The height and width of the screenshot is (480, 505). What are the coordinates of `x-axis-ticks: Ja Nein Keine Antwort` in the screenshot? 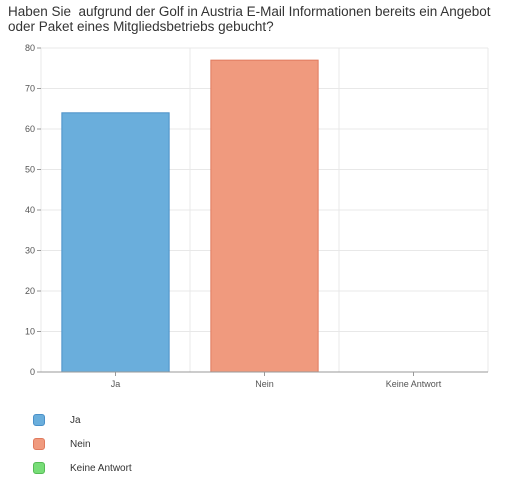 It's located at (276, 380).